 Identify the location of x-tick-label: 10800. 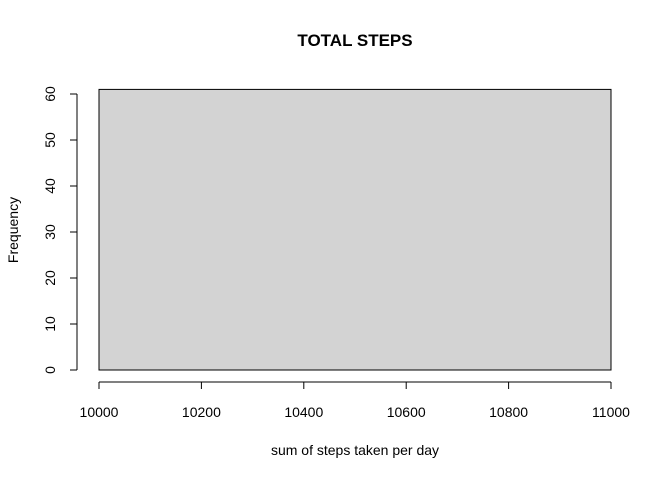
(508, 412).